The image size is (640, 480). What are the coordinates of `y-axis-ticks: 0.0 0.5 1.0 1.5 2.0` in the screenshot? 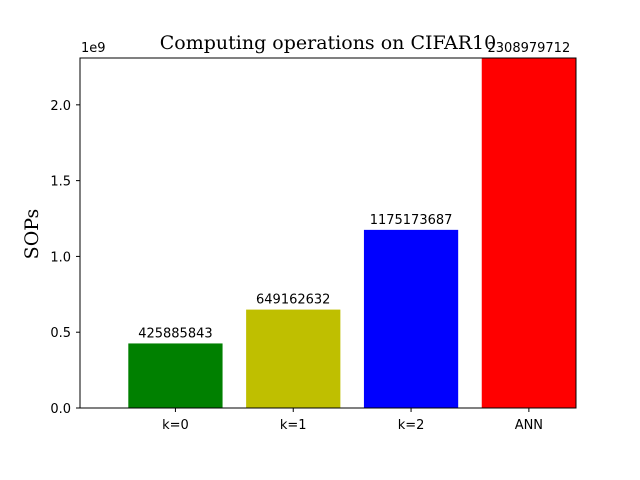 It's located at (65, 258).